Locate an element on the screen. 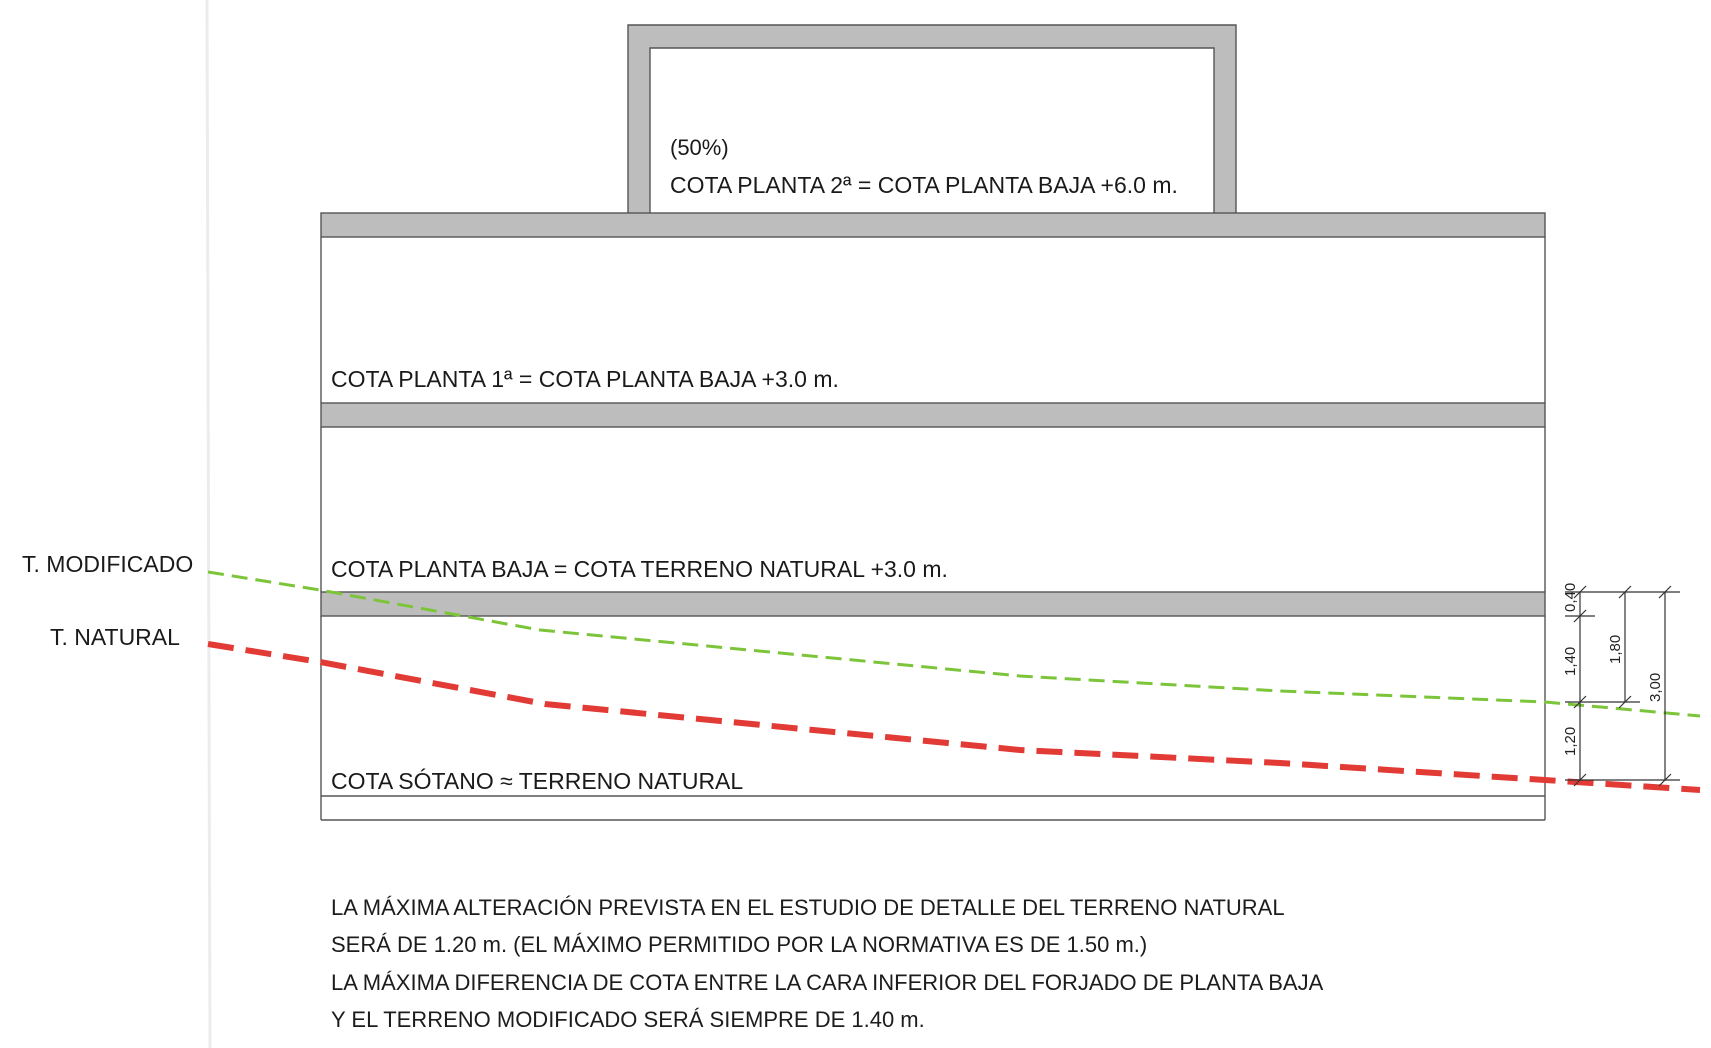  dim-label-120: 1,20 is located at coordinates (1570, 741).